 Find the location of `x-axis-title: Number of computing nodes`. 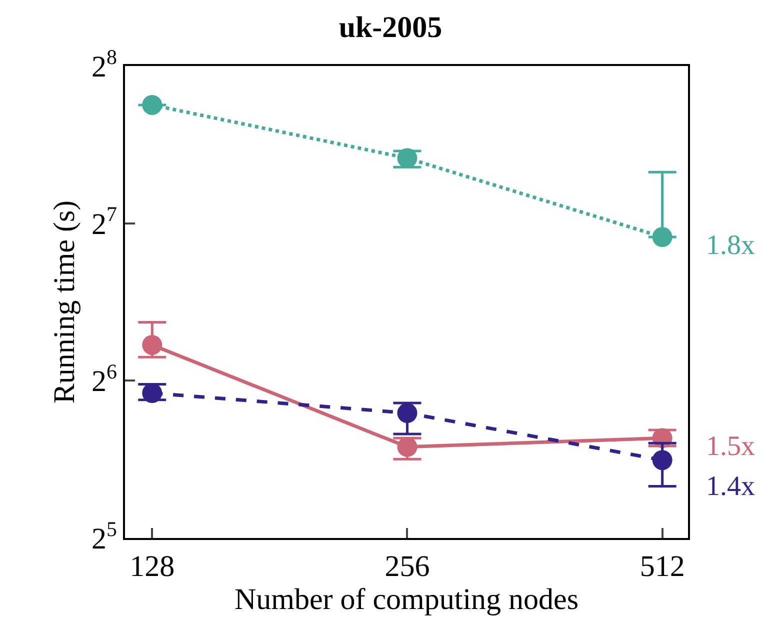

x-axis-title: Number of computing nodes is located at coordinates (406, 599).